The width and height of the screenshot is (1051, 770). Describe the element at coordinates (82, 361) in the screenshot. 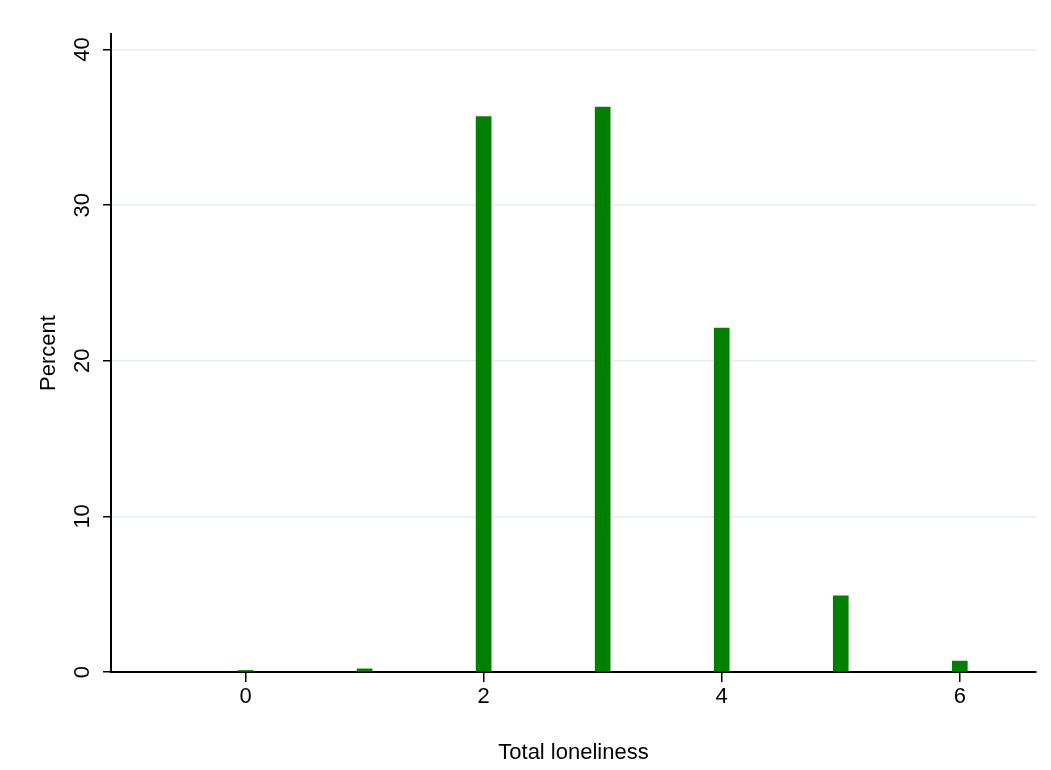

I see `y-tick-label: 20` at that location.